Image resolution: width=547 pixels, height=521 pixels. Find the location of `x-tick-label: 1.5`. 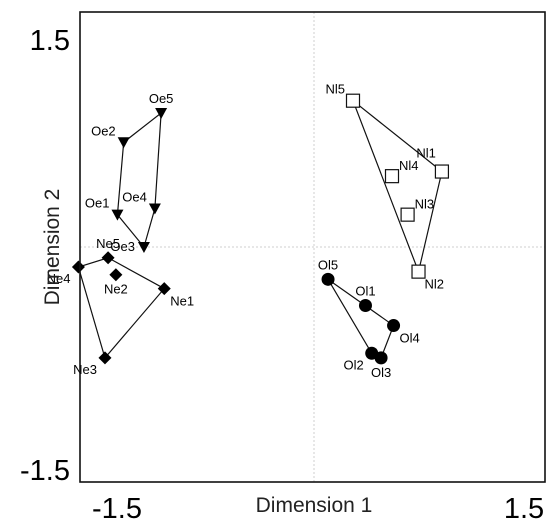

x-tick-label: 1.5 is located at coordinates (524, 507).